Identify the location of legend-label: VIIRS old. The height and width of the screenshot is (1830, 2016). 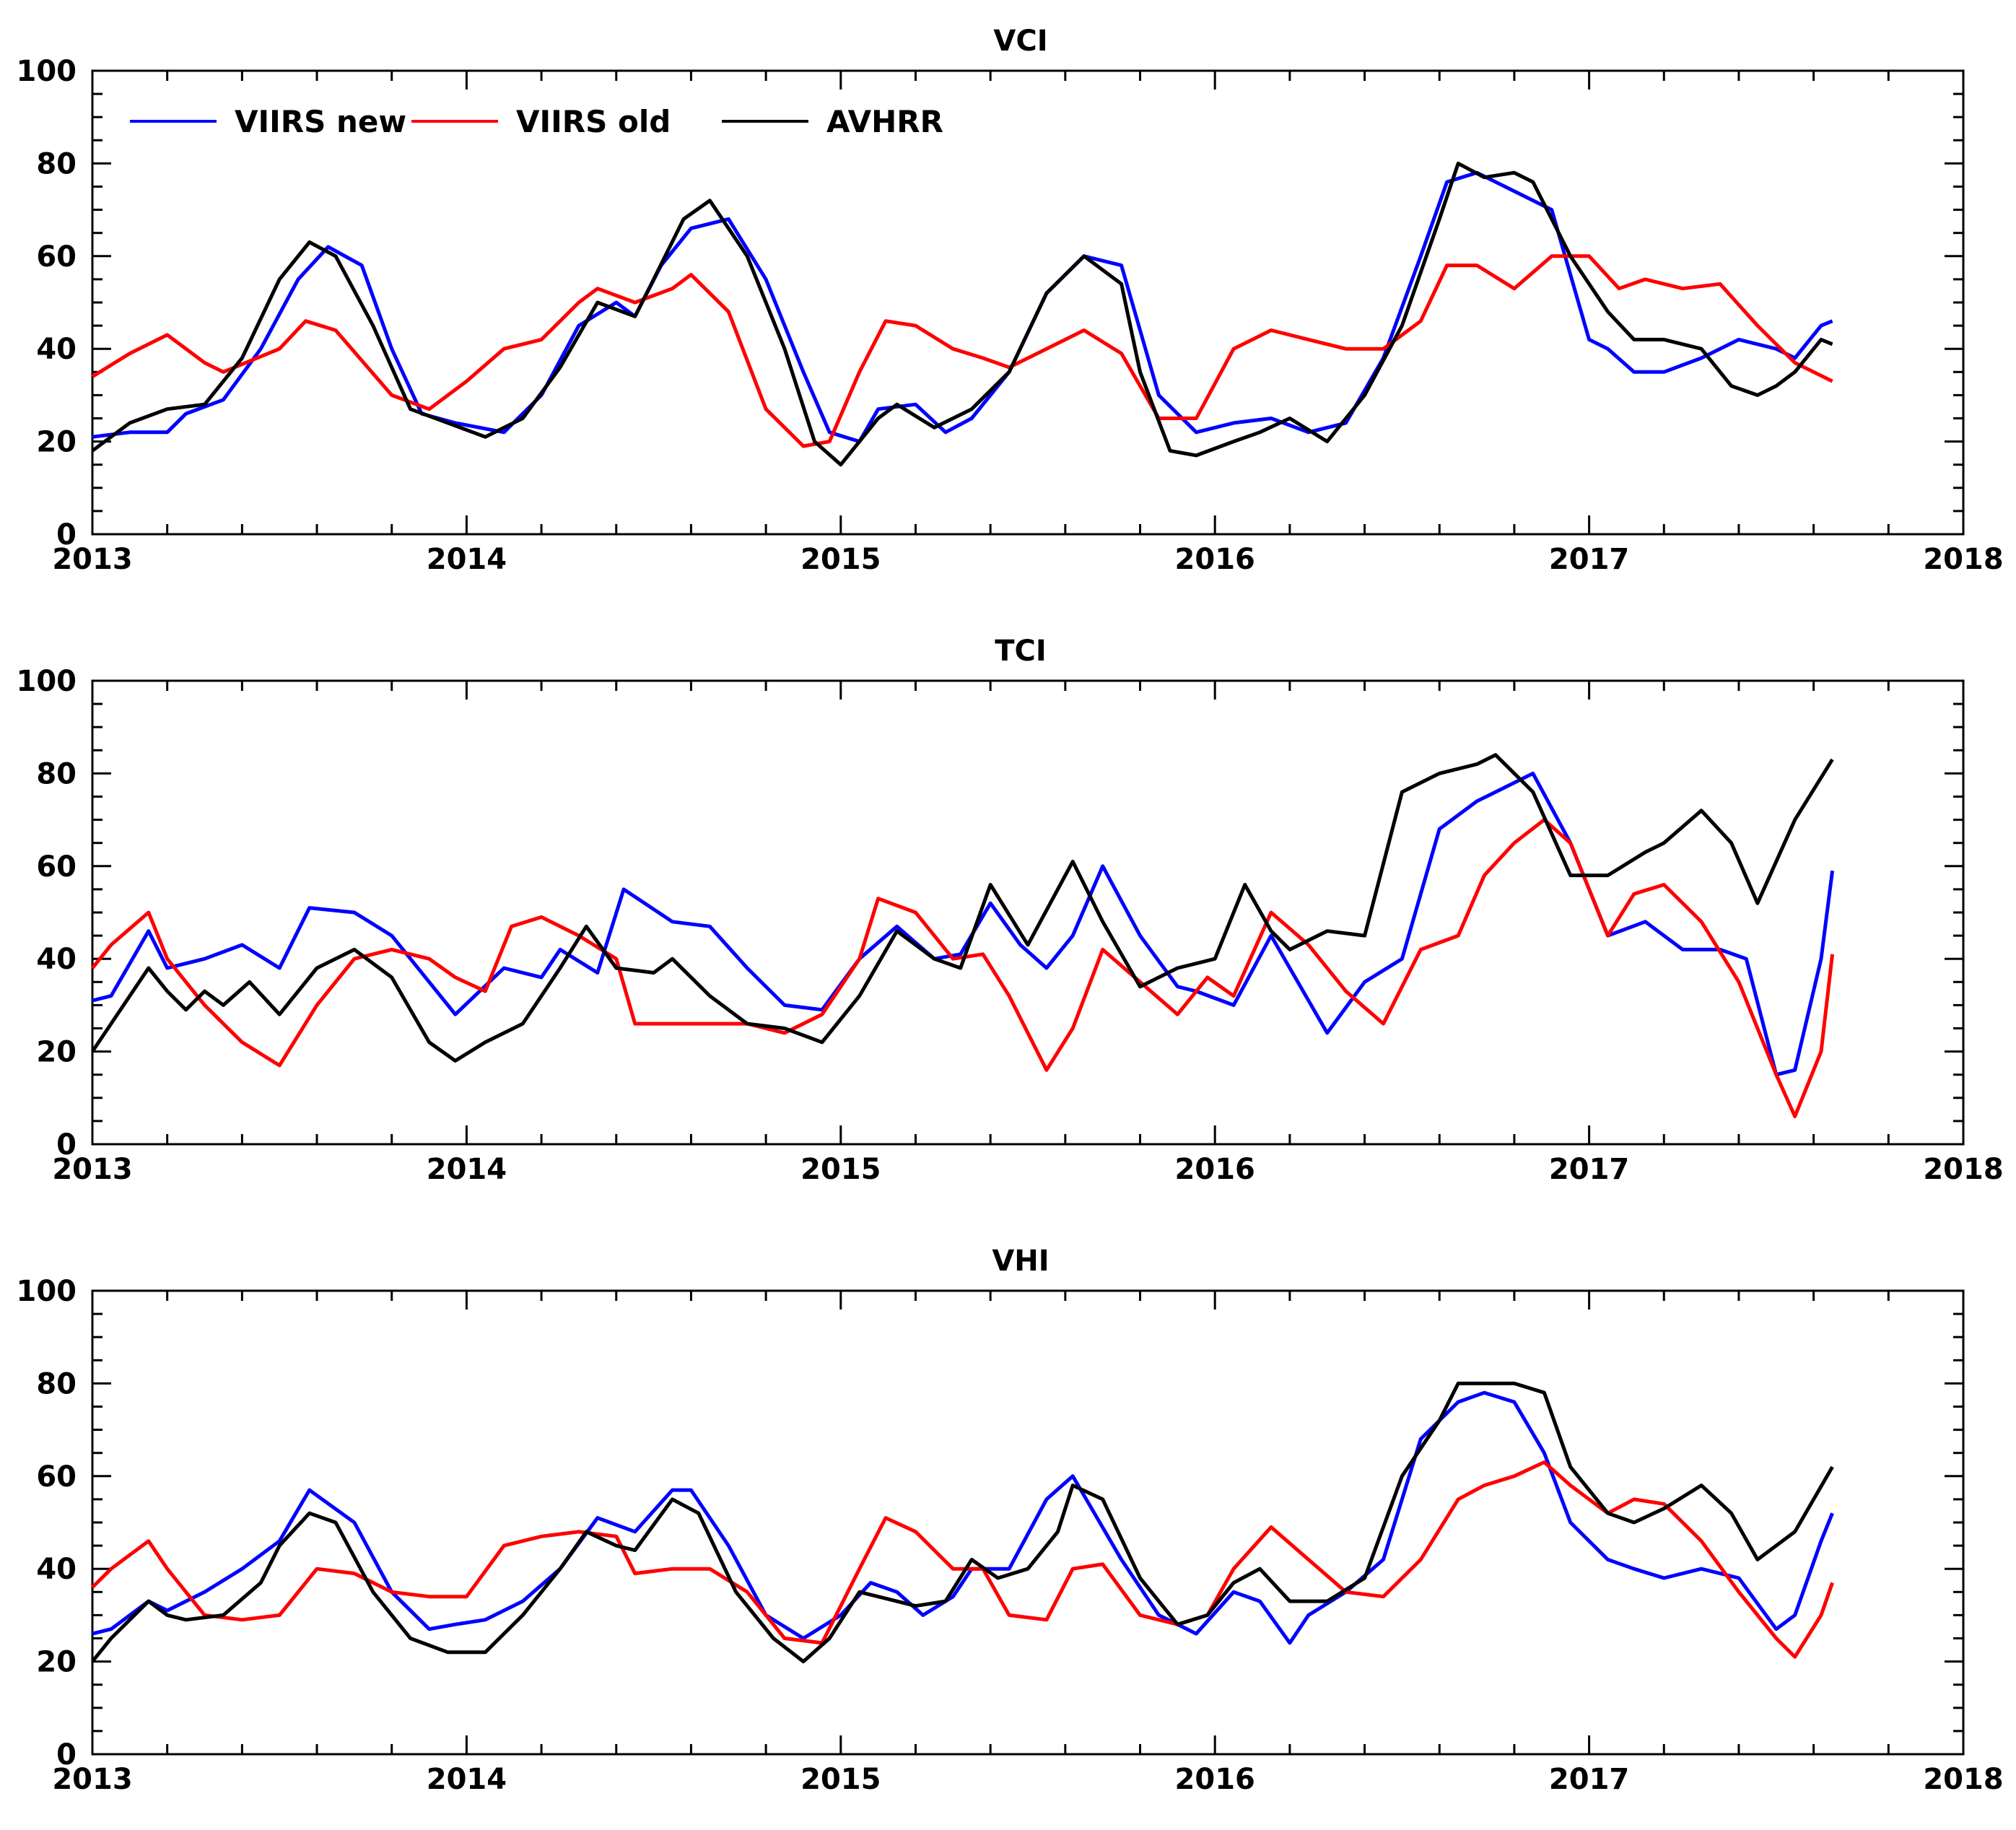
(593, 121).